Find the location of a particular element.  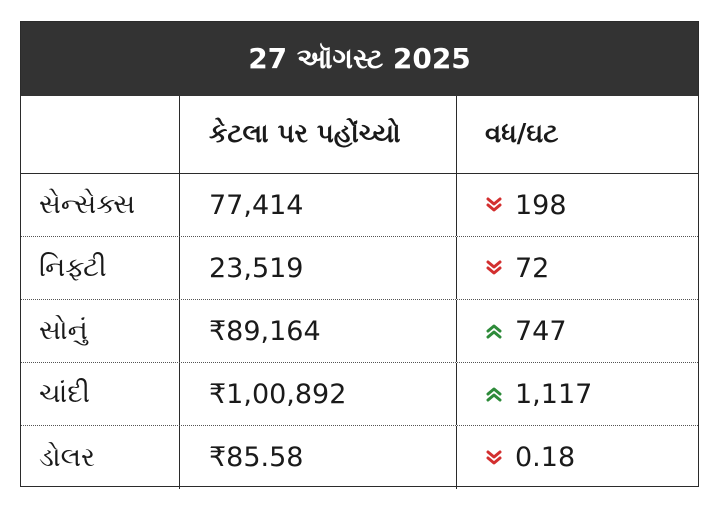

row-change: 198 is located at coordinates (541, 205).